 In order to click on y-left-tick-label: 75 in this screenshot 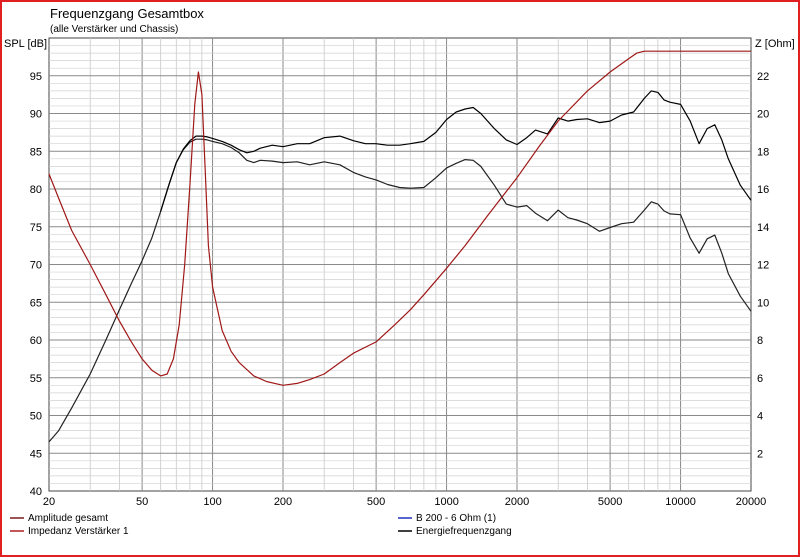, I will do `click(36, 228)`.